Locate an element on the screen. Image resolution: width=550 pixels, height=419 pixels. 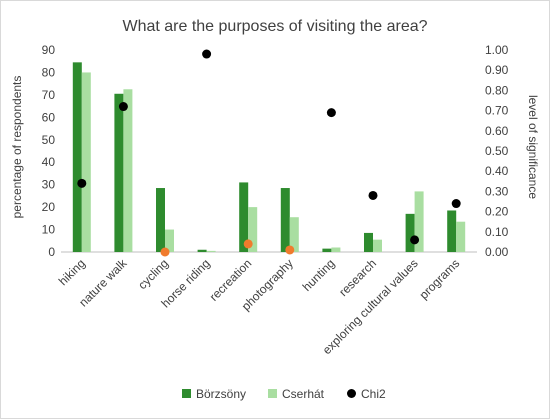
legend-label-0: Börzsöny is located at coordinates (221, 394).